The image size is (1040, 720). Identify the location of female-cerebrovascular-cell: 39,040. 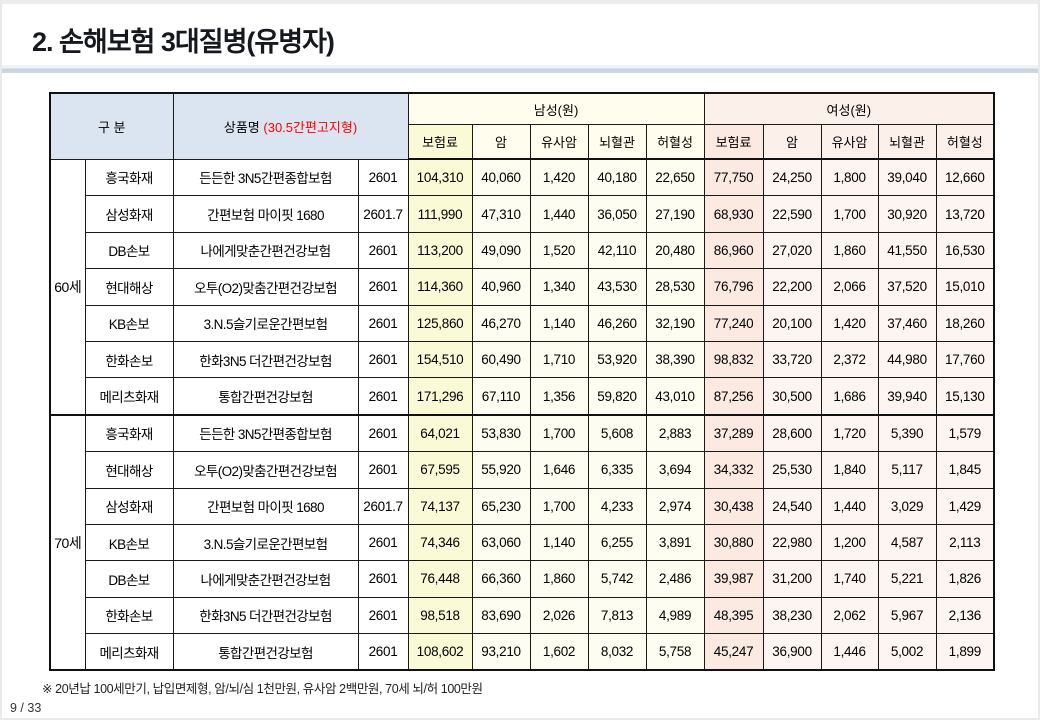
(907, 177).